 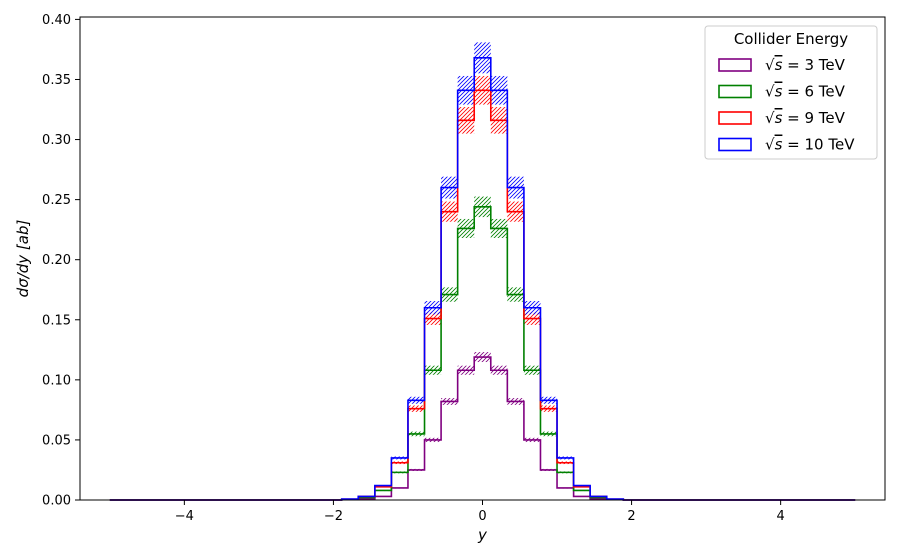 What do you see at coordinates (56, 260) in the screenshot?
I see `y-tick-label: 0.20` at bounding box center [56, 260].